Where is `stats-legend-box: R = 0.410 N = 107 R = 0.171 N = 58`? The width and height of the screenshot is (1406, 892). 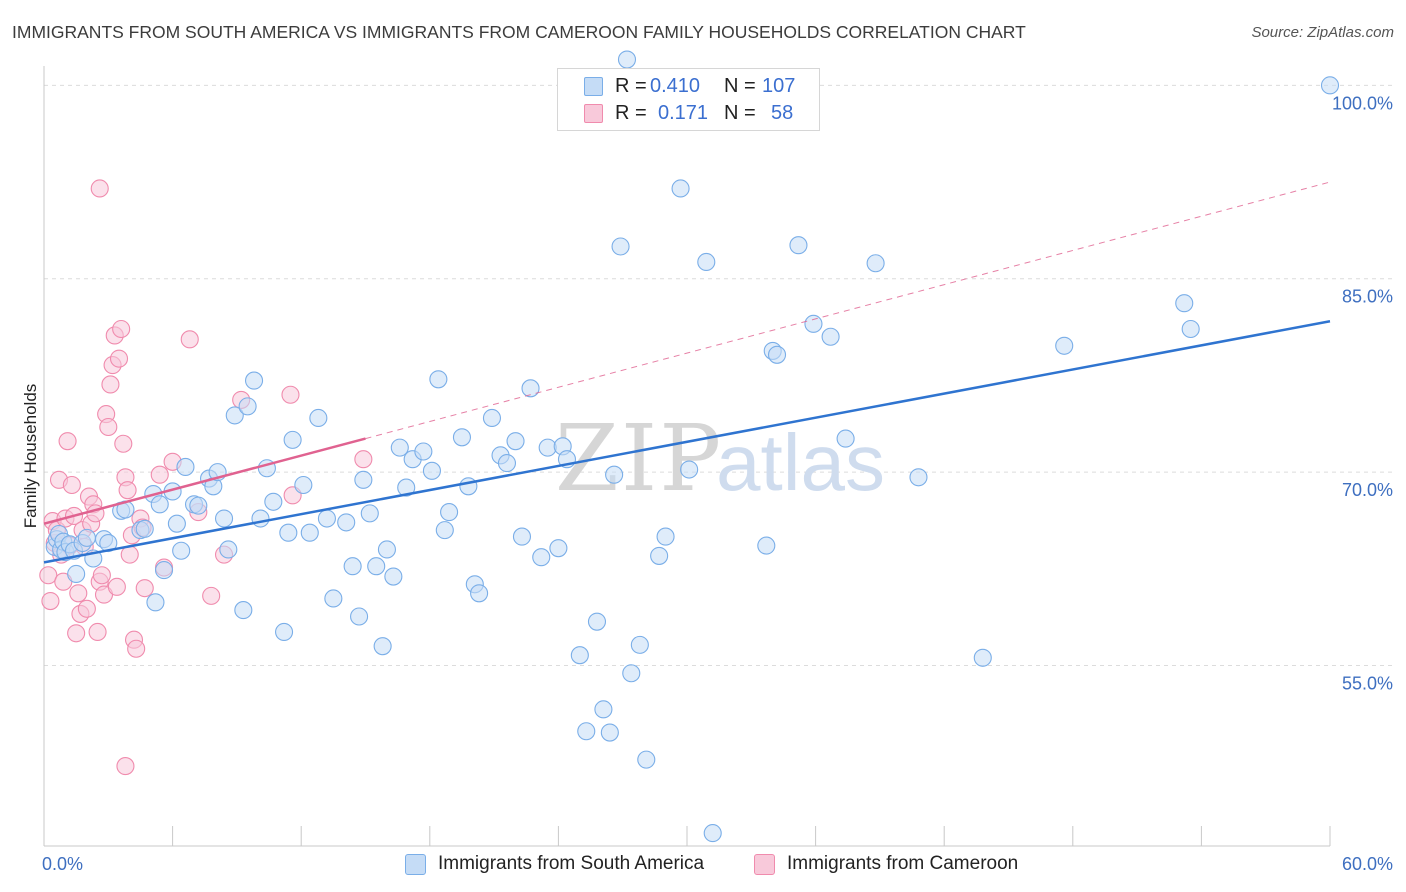
stats-legend-box: R = 0.410 N = 107 R = 0.171 N = 58 is located at coordinates (688, 99).